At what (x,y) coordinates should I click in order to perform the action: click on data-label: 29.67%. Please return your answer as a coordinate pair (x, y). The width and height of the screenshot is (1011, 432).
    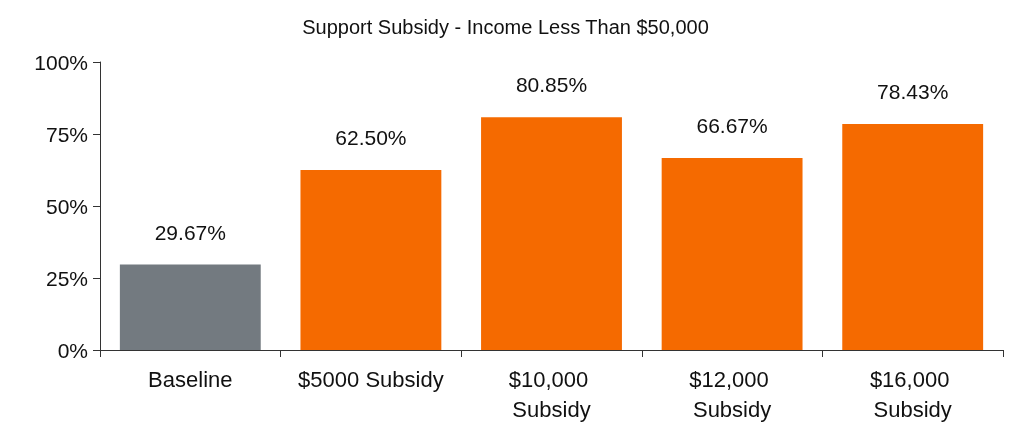
    Looking at the image, I should click on (190, 232).